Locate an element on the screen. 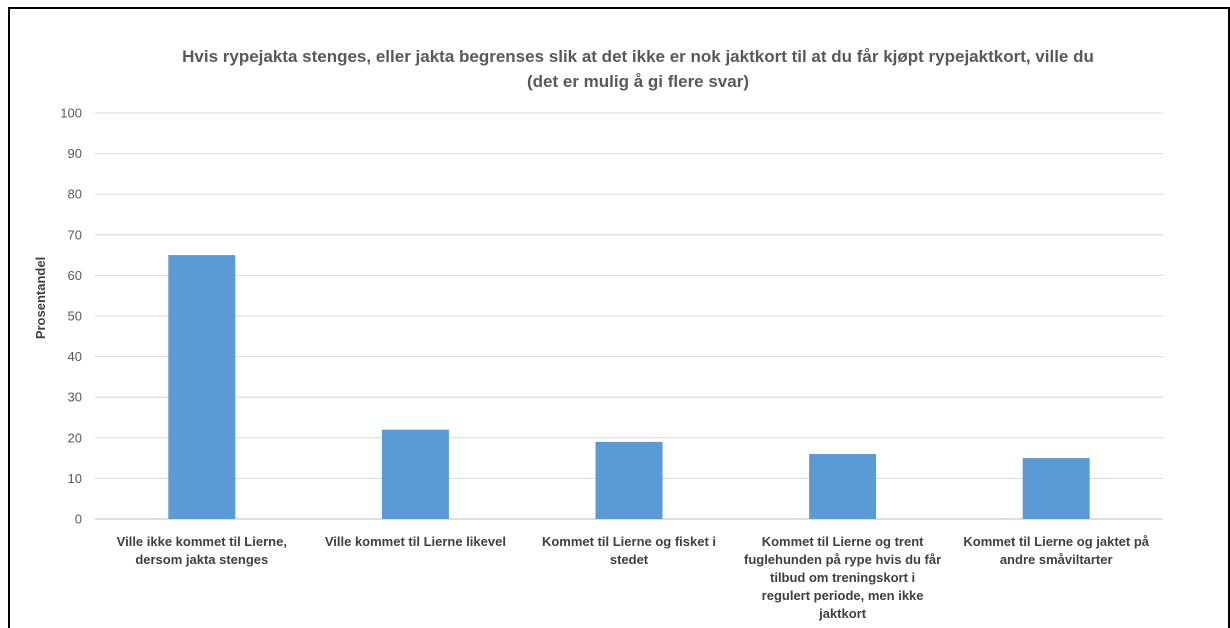 The image size is (1230, 628). x-category-label: Kommet til Lierne og jaktet på is located at coordinates (1056, 541).